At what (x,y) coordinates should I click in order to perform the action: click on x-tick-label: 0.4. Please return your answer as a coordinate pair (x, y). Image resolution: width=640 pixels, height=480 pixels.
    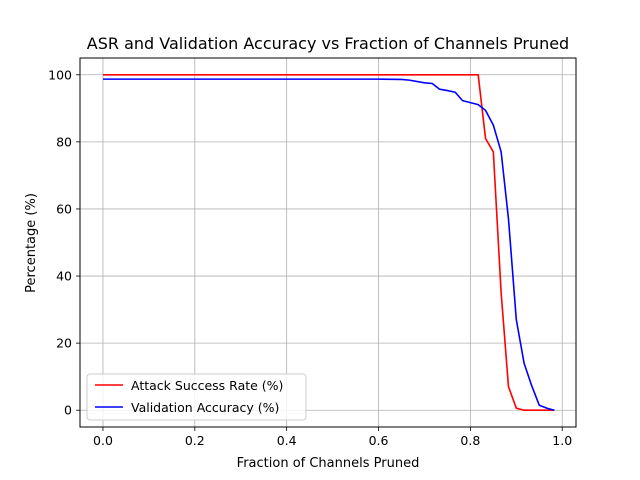
    Looking at the image, I should click on (287, 440).